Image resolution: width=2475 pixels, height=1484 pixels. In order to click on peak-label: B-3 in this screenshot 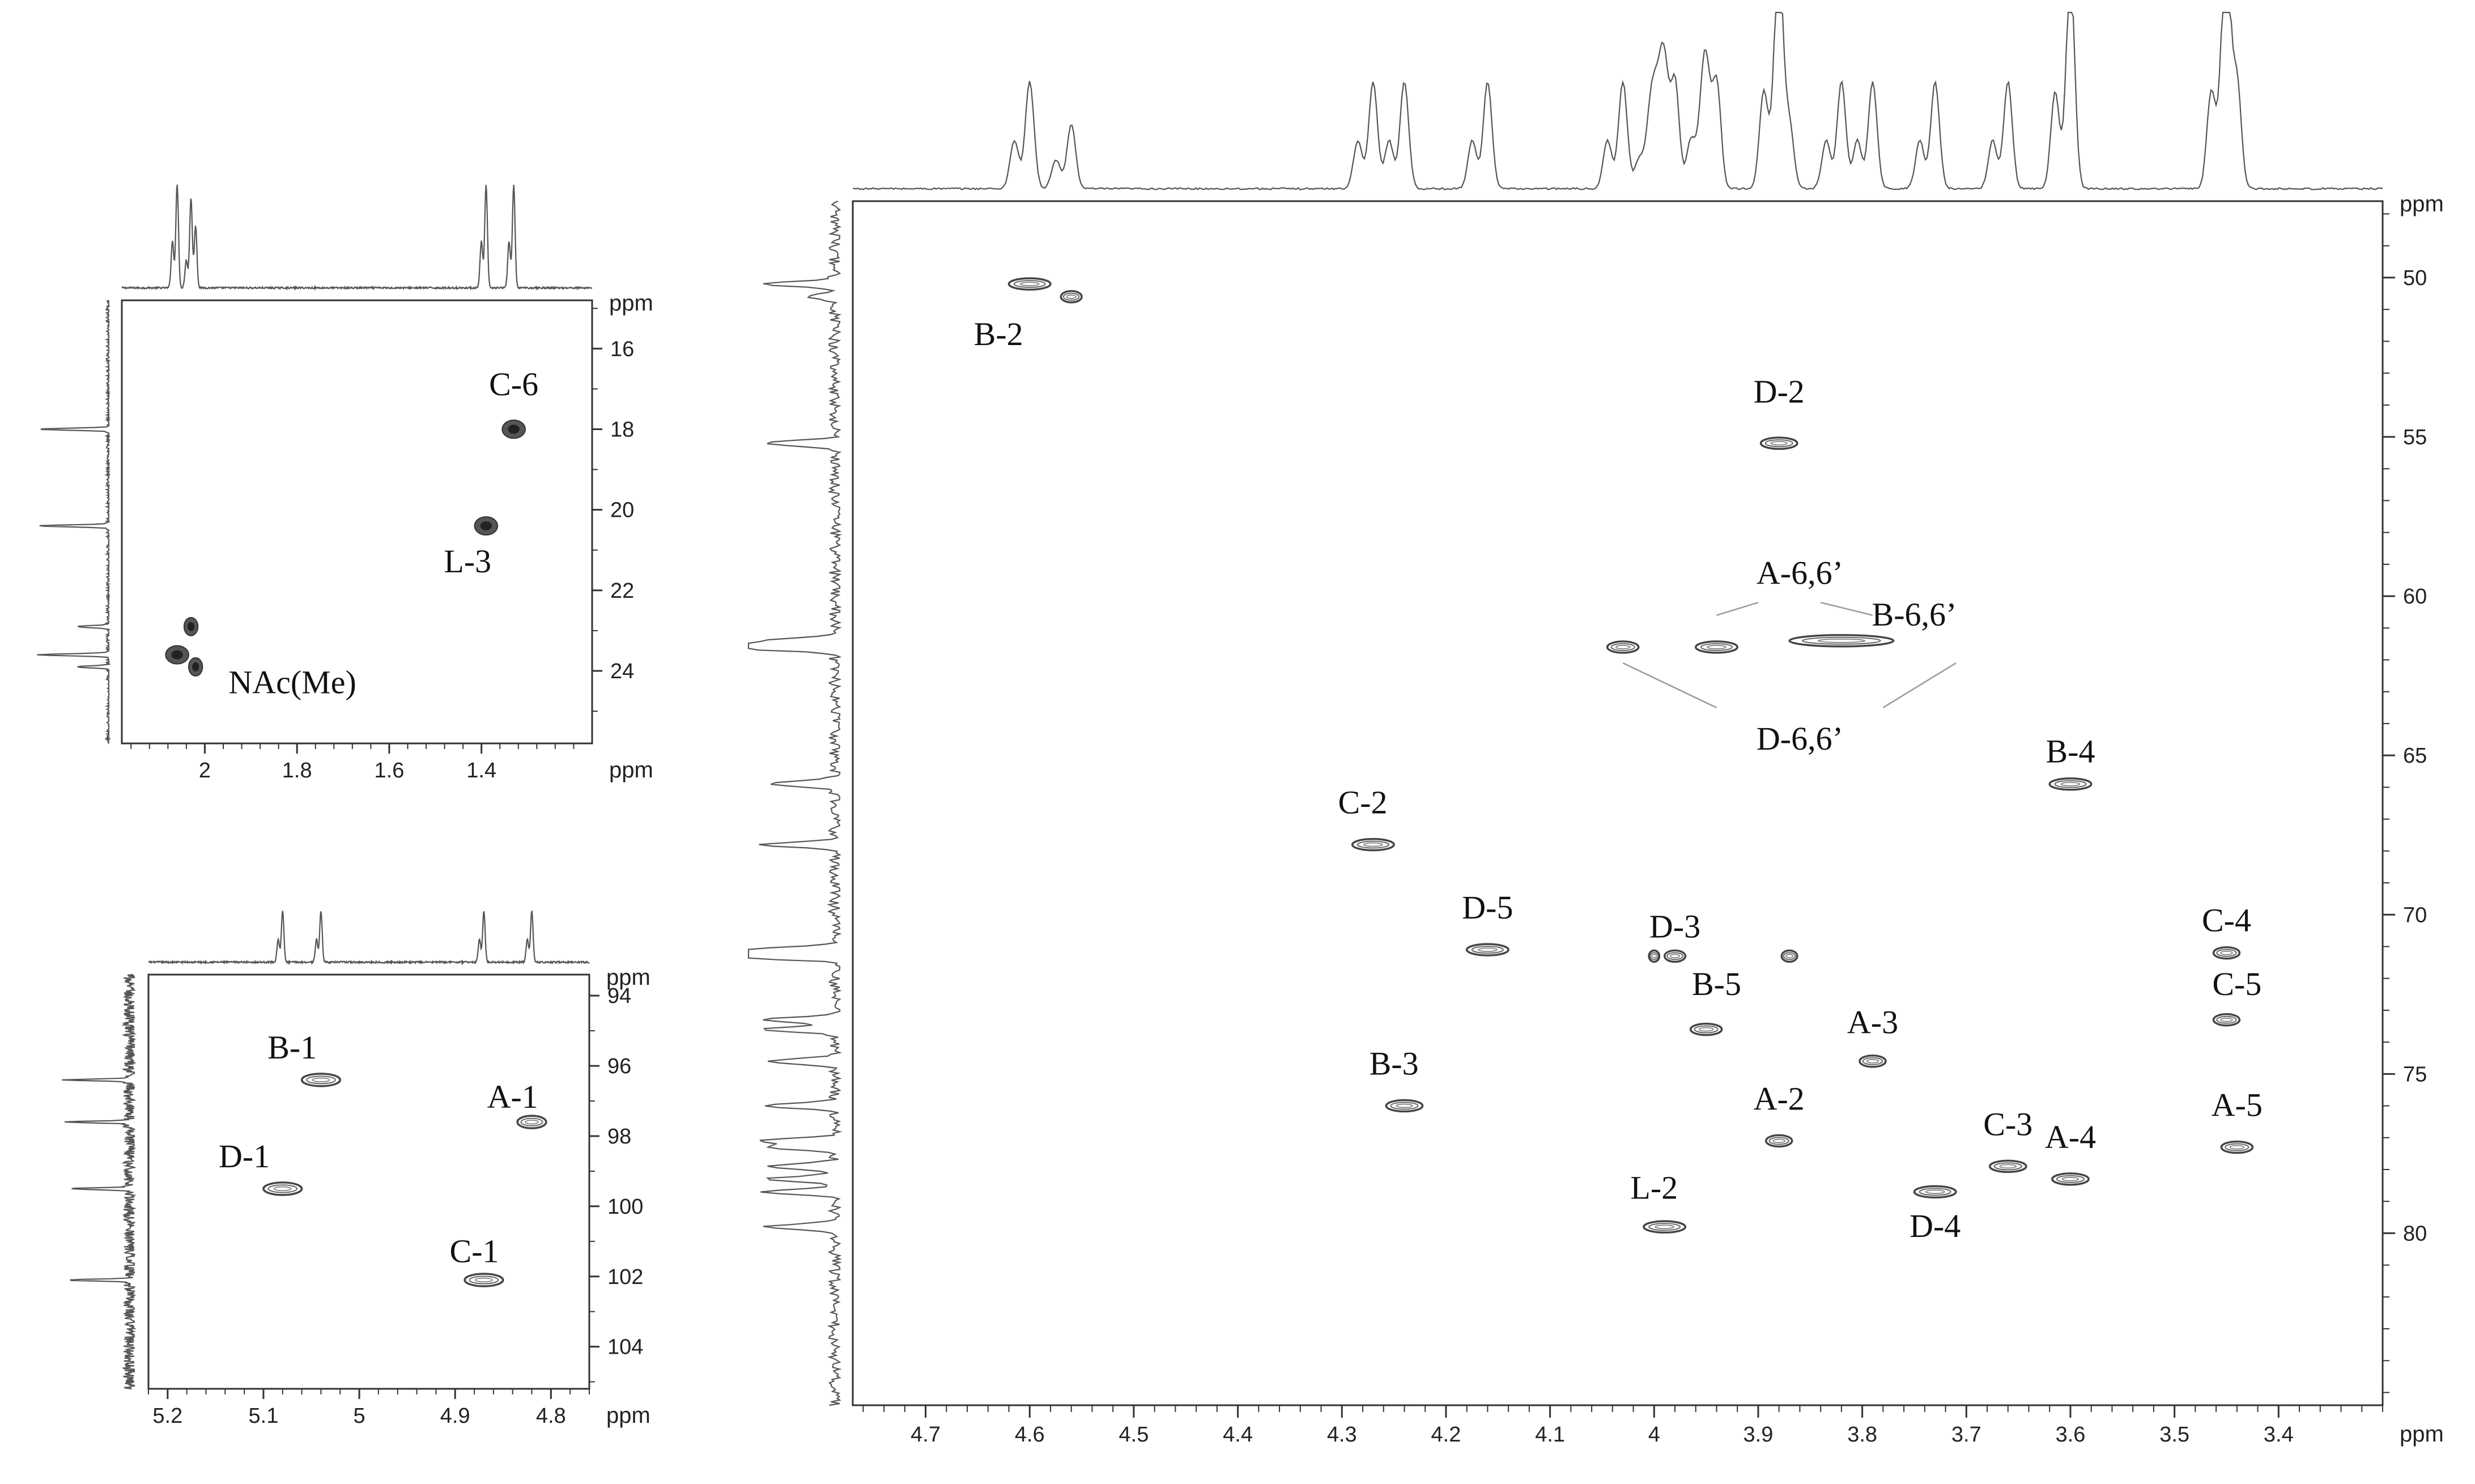, I will do `click(1394, 1063)`.